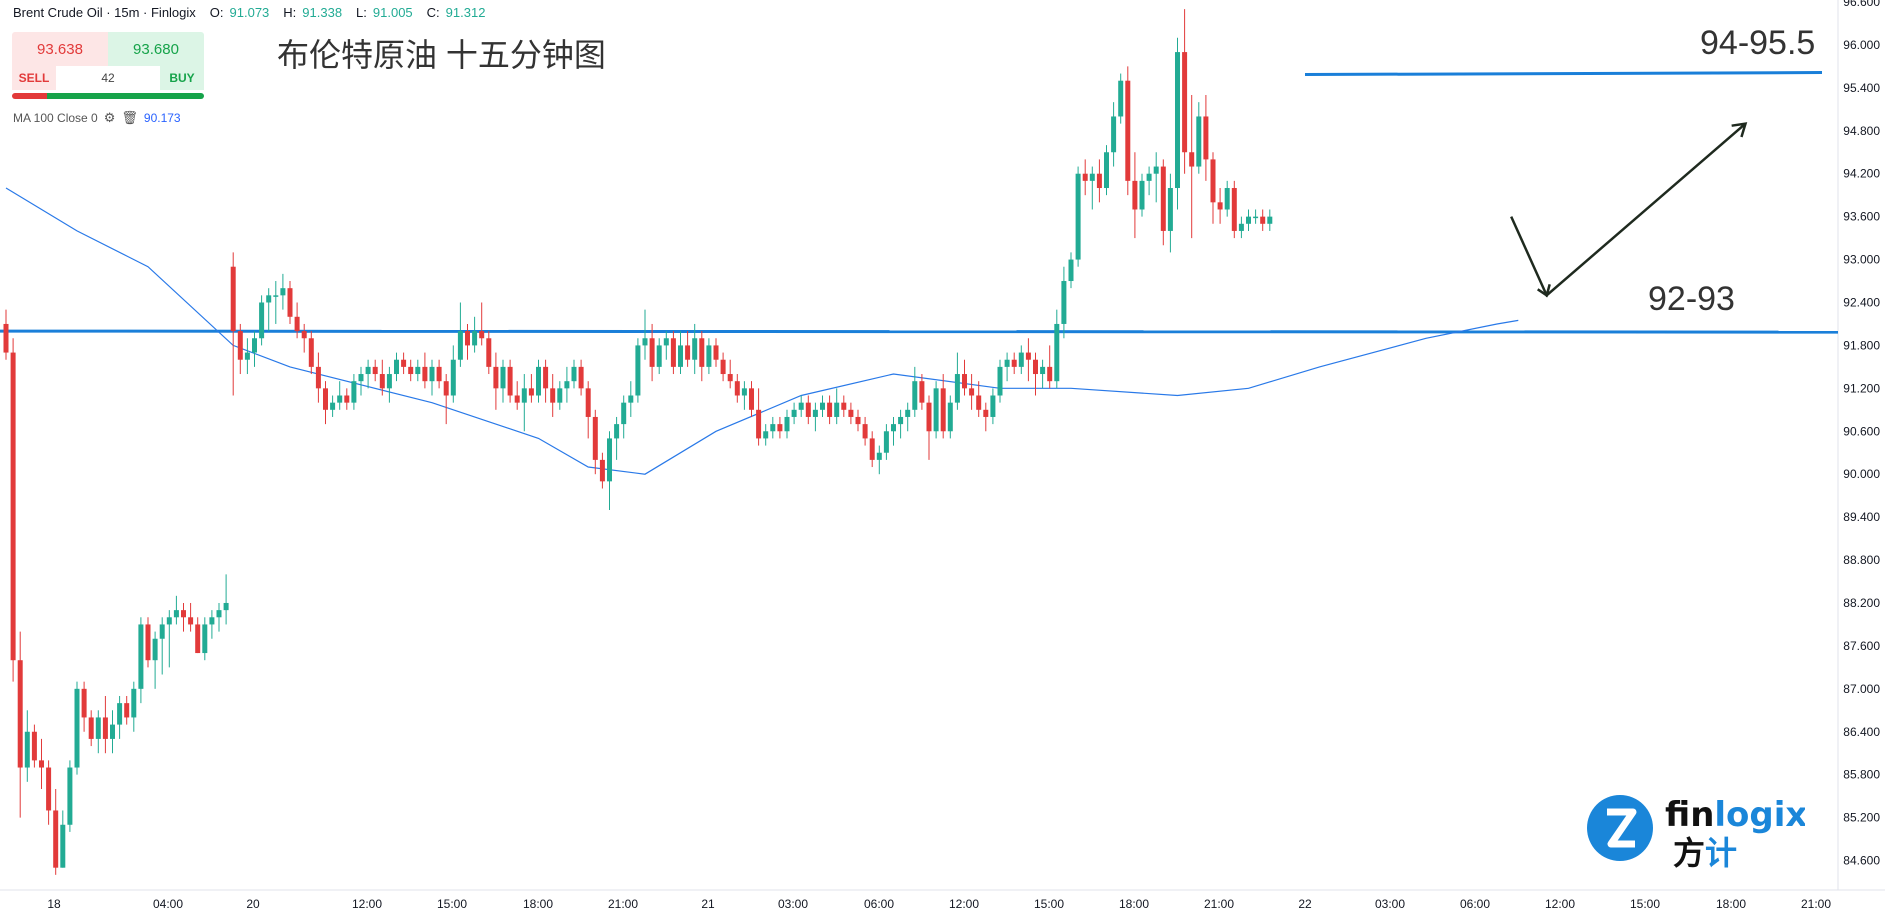 This screenshot has width=1885, height=917. I want to click on buy-button: BUY, so click(182, 78).